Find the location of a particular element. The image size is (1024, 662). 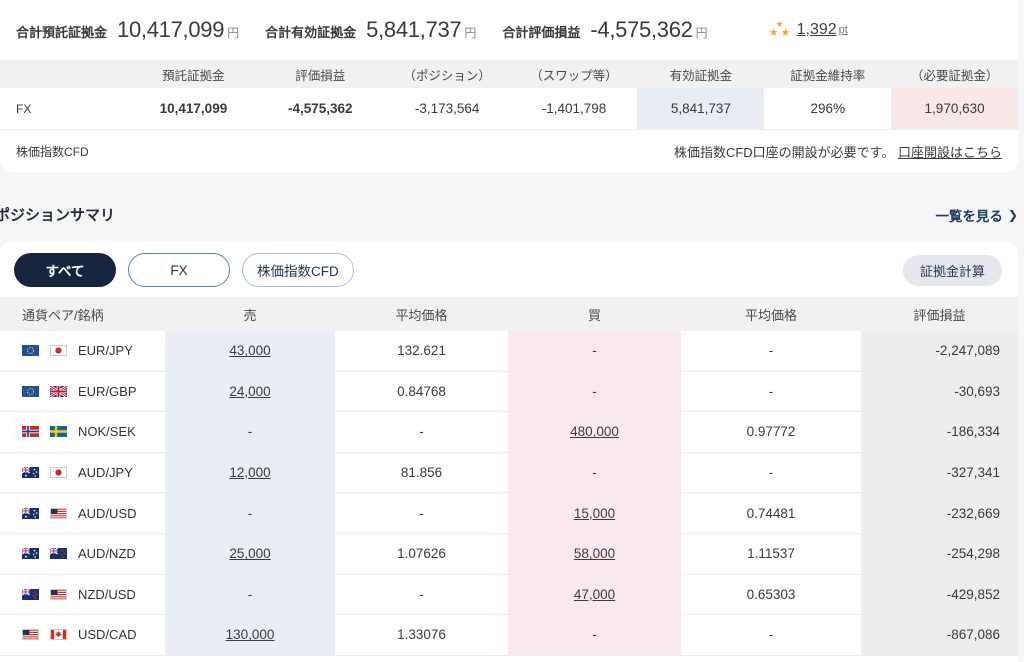

sell-quantity-cell: 12,000 is located at coordinates (250, 472).